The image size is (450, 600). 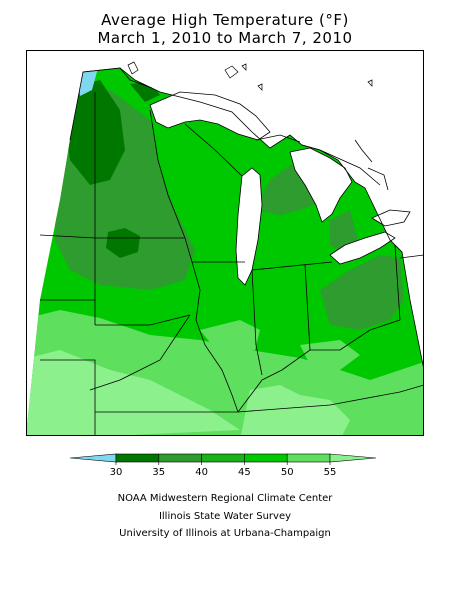 I want to click on northern-islands, so click(x=250, y=76).